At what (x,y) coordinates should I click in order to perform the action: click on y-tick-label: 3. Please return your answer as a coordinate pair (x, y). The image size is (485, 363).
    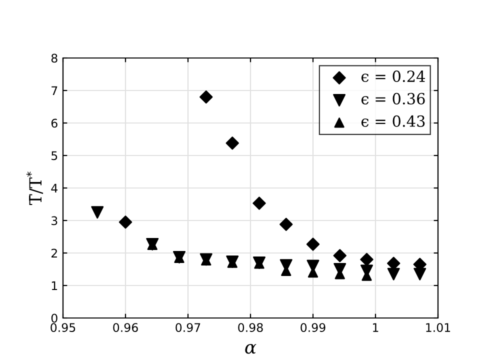
    Looking at the image, I should click on (55, 221).